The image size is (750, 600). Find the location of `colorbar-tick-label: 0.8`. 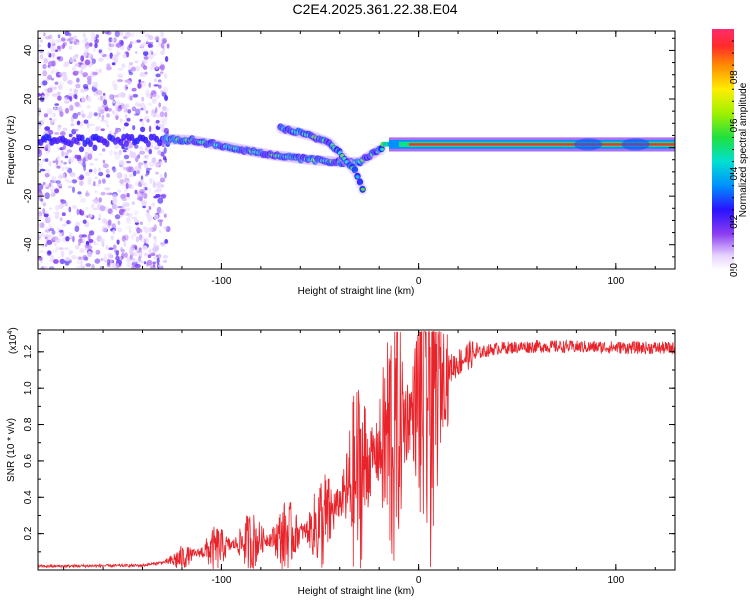

colorbar-tick-label: 0.8 is located at coordinates (734, 77).